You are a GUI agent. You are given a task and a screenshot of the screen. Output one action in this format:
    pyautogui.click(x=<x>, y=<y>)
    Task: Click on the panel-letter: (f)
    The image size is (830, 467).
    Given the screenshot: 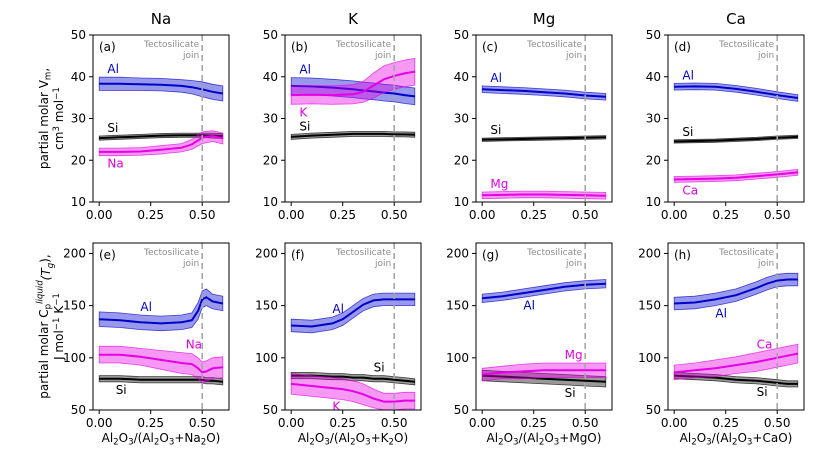 What is the action you would take?
    pyautogui.click(x=298, y=255)
    